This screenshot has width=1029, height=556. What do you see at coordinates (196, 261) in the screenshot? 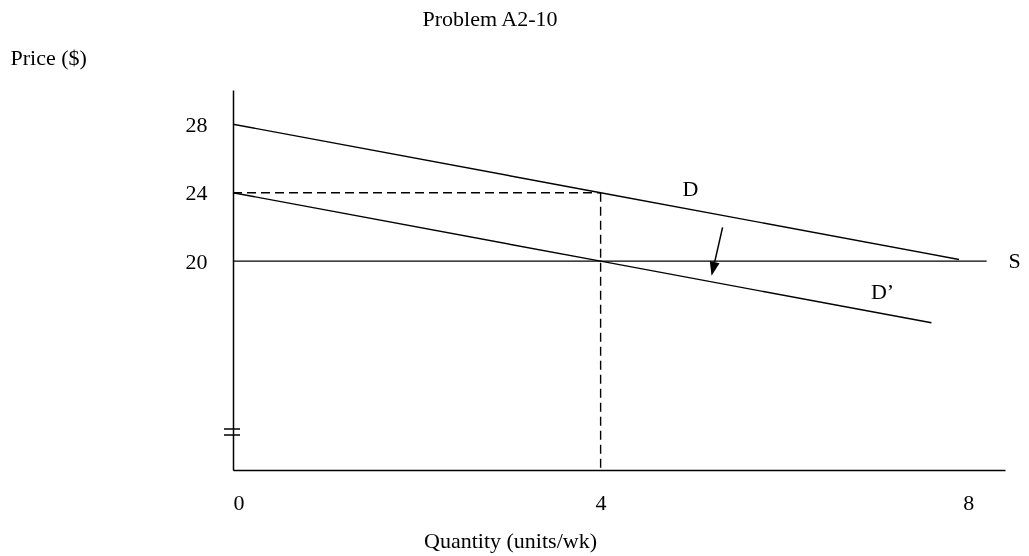
I see `y-tick-label: 20` at bounding box center [196, 261].